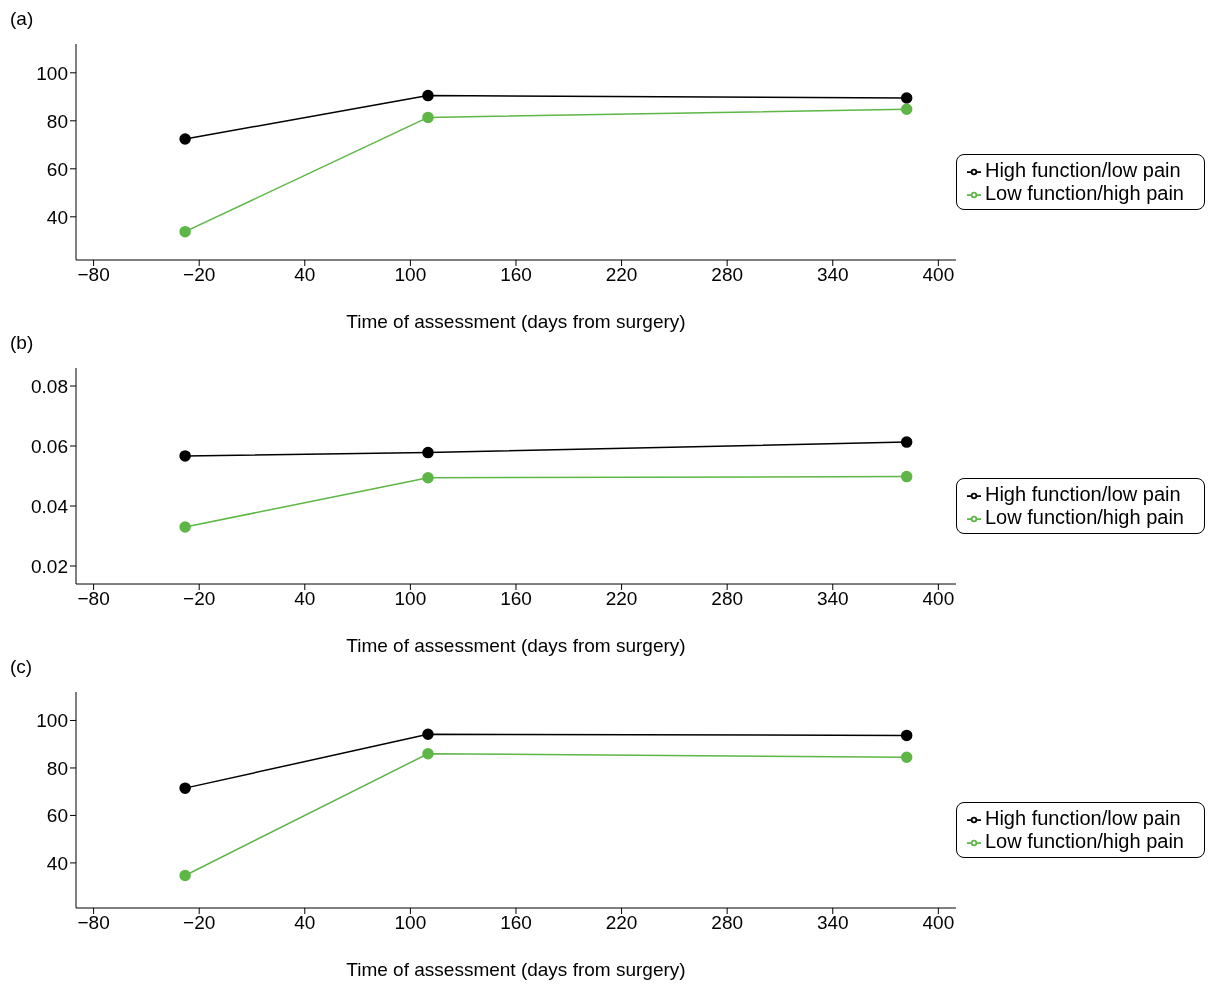 This screenshot has height=985, width=1213. I want to click on y-tick-label: 0.04, so click(50, 506).